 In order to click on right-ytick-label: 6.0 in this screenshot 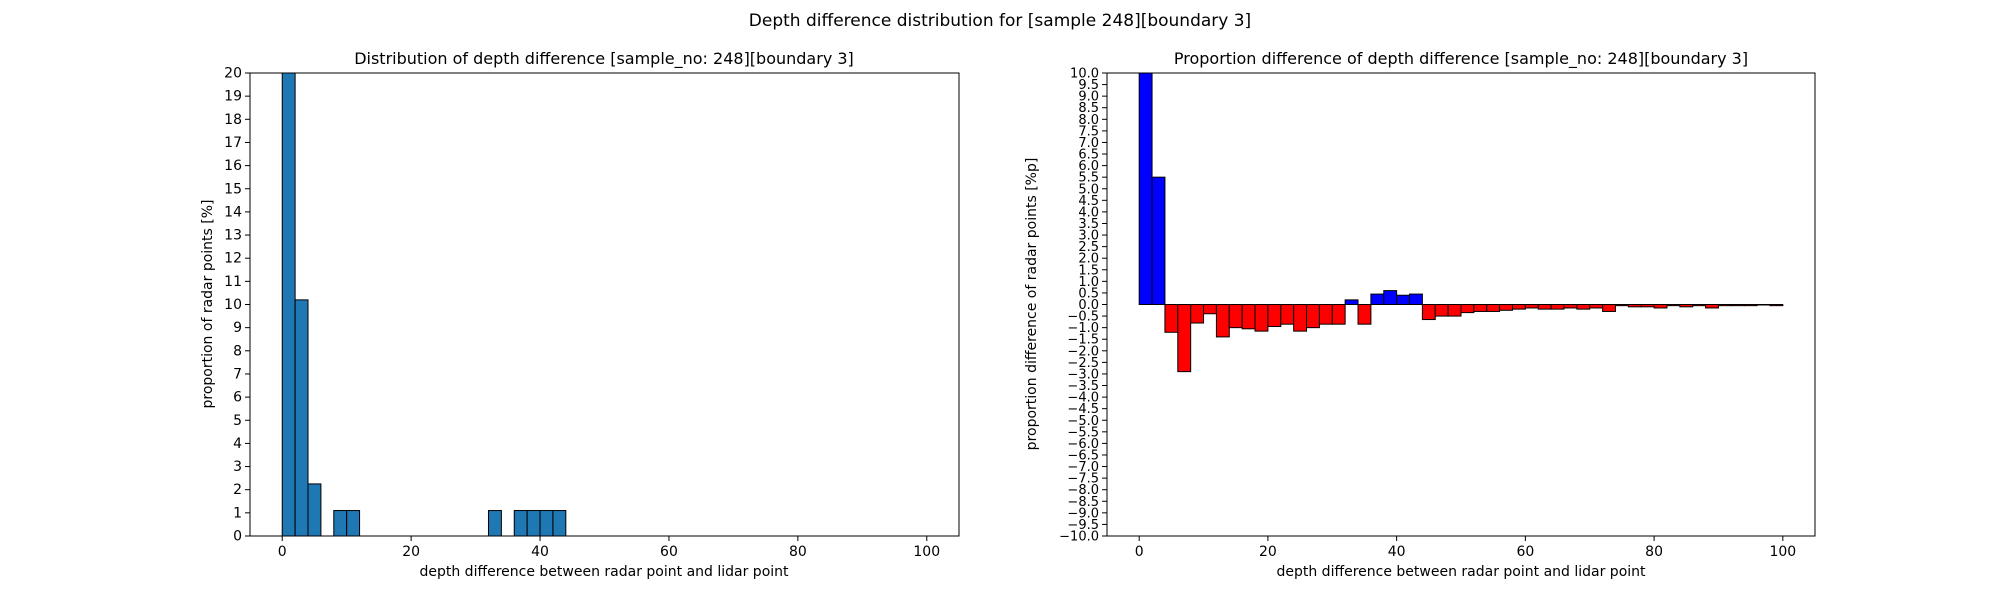, I will do `click(1088, 166)`.